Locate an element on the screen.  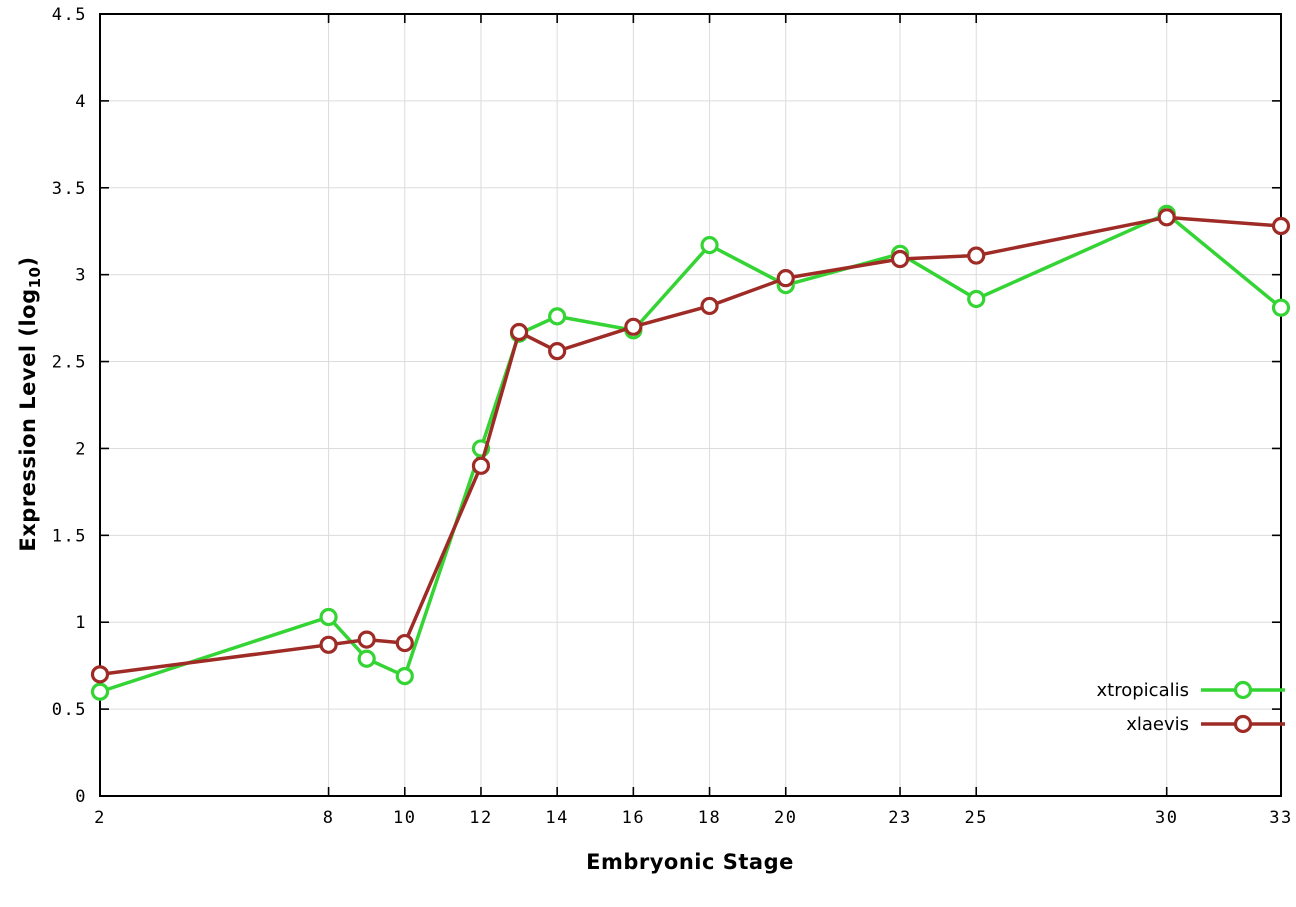
legend-label-xlaevis: xlaevis is located at coordinates (1157, 724).